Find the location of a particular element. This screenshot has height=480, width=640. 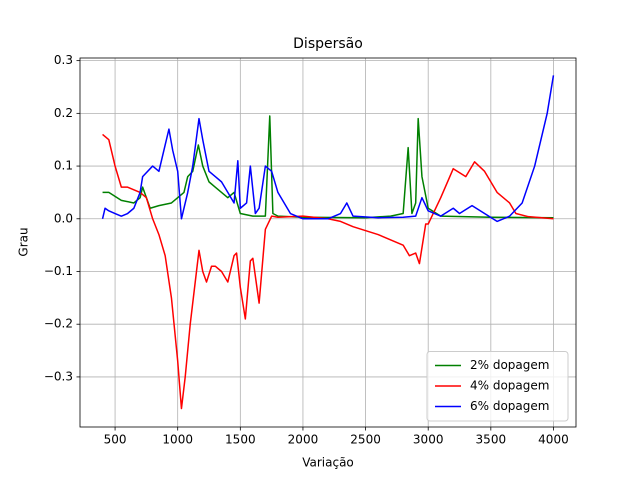

y-tick-label: −0.3 is located at coordinates (58, 376).